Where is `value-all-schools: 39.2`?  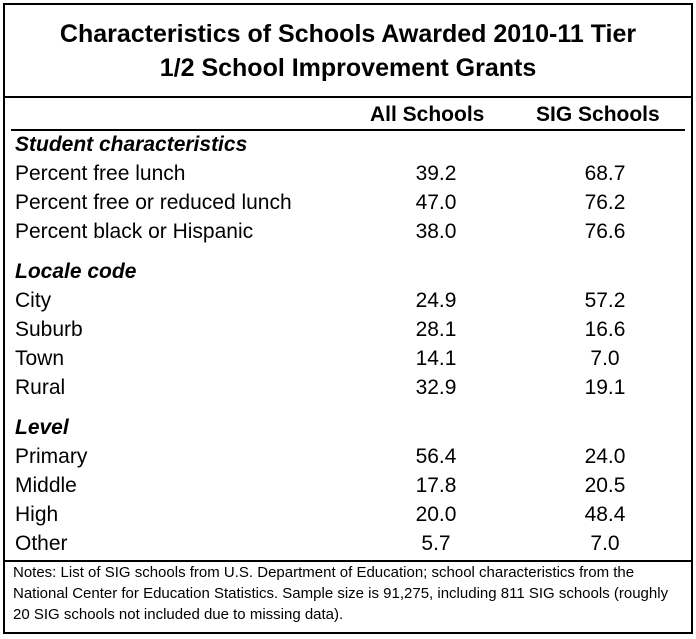
value-all-schools: 39.2 is located at coordinates (436, 173).